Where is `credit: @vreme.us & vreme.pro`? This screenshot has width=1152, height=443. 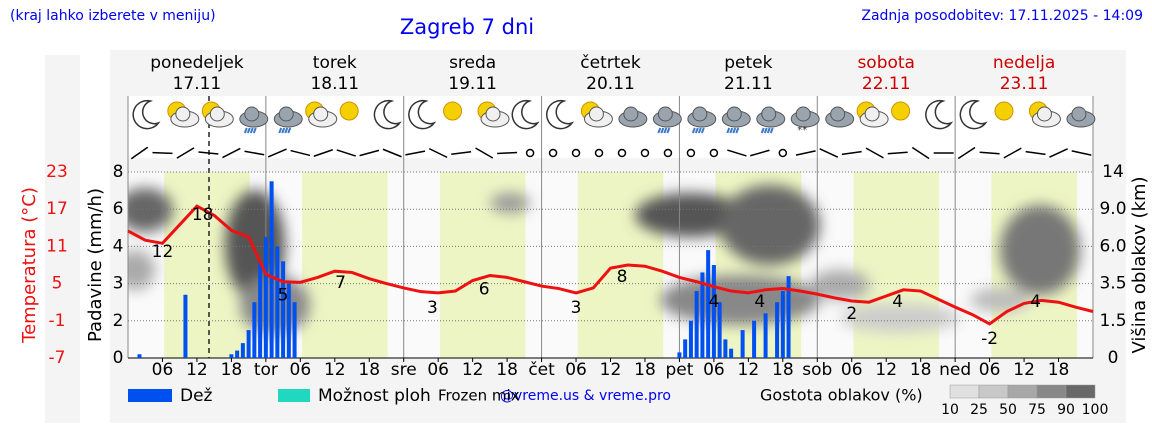 credit: @vreme.us & vreme.pro is located at coordinates (585, 396).